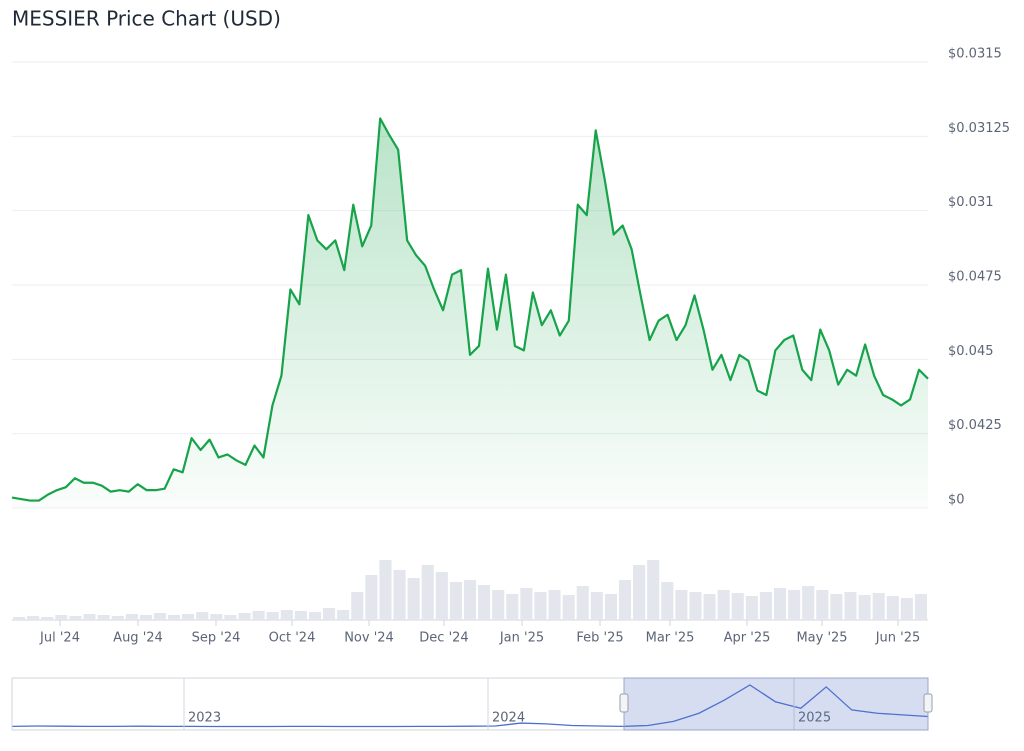  Describe the element at coordinates (975, 54) in the screenshot. I see `y-tick-label: $0.0315` at that location.